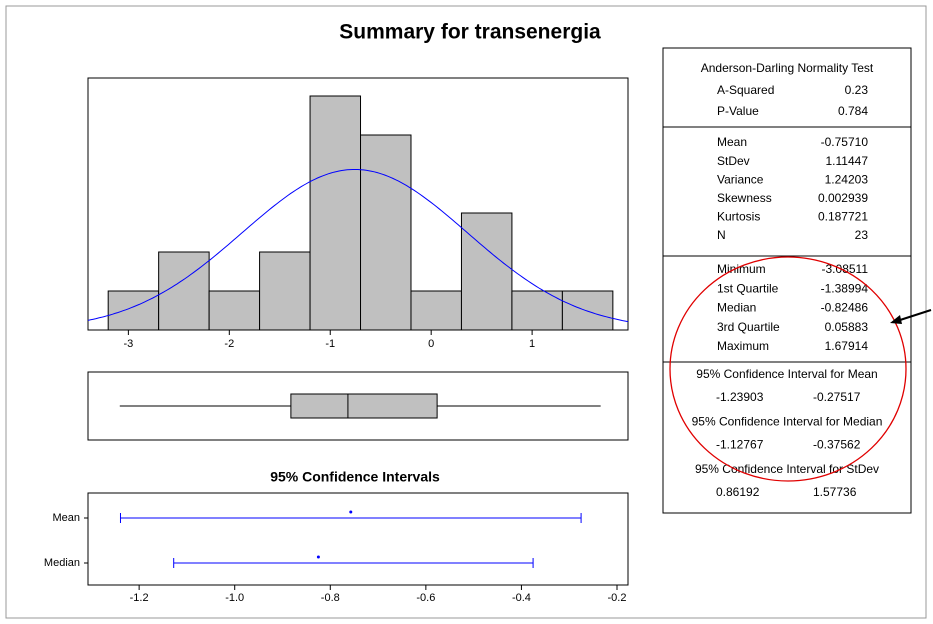 The image size is (933, 624). I want to click on stat-label: A-Squared, so click(745, 90).